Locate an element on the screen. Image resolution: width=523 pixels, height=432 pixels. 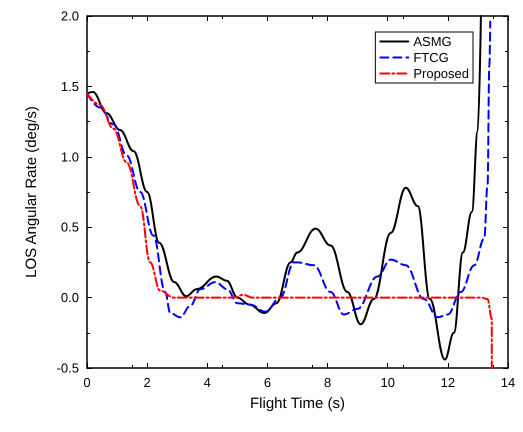
x-tick-label: 6 is located at coordinates (268, 382).